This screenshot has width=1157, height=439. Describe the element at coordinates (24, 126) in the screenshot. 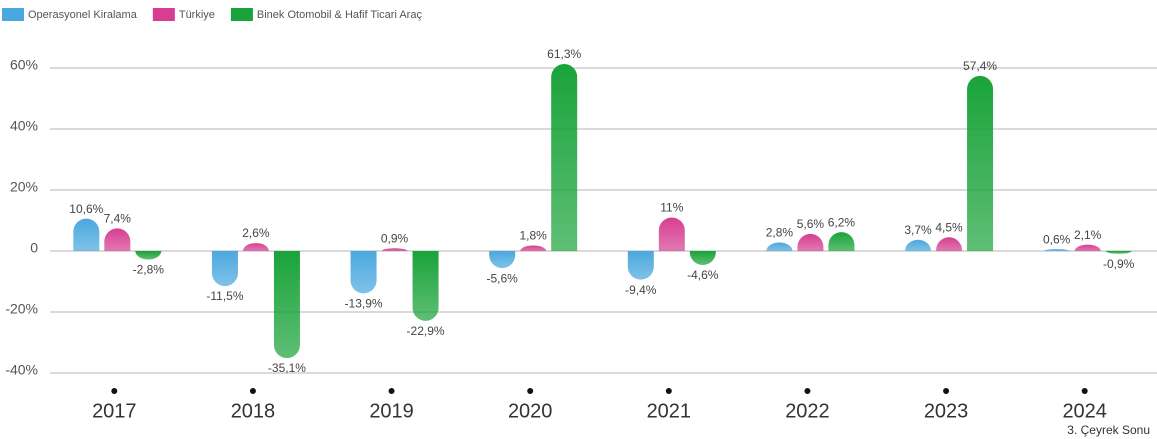

I see `y-tick-label: 40%` at that location.